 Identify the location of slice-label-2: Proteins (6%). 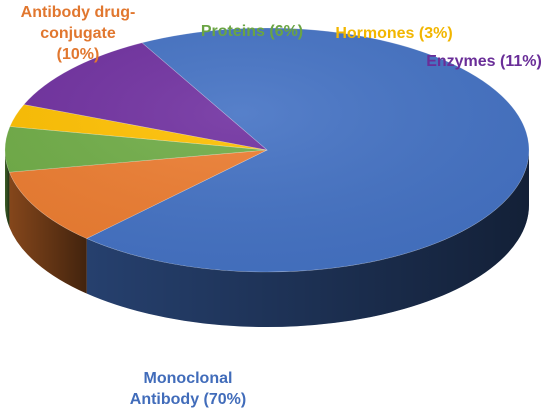
(252, 31).